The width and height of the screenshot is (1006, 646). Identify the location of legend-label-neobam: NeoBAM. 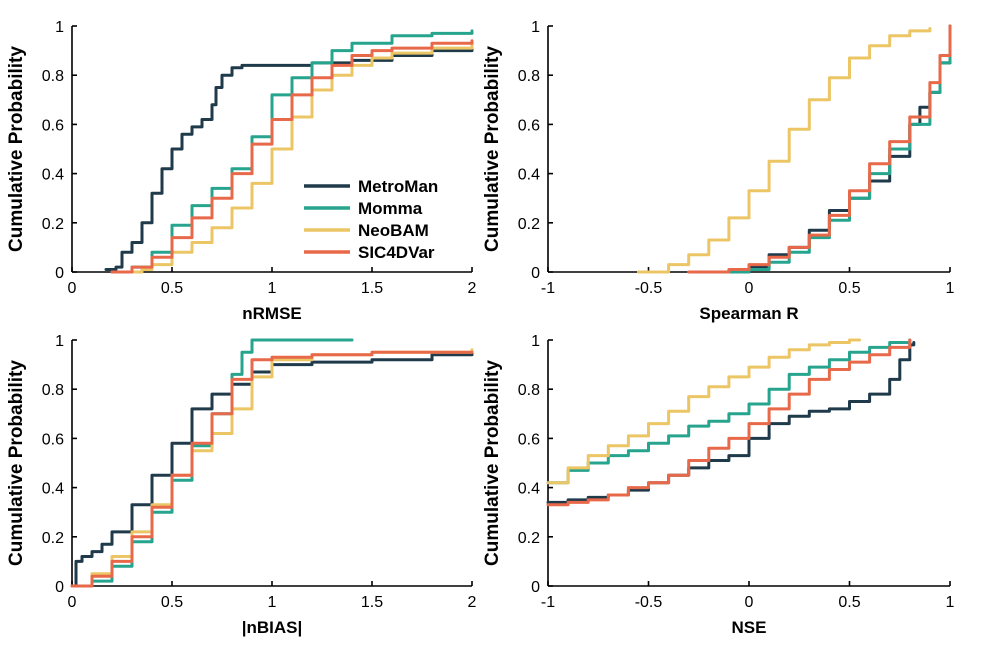
(393, 230).